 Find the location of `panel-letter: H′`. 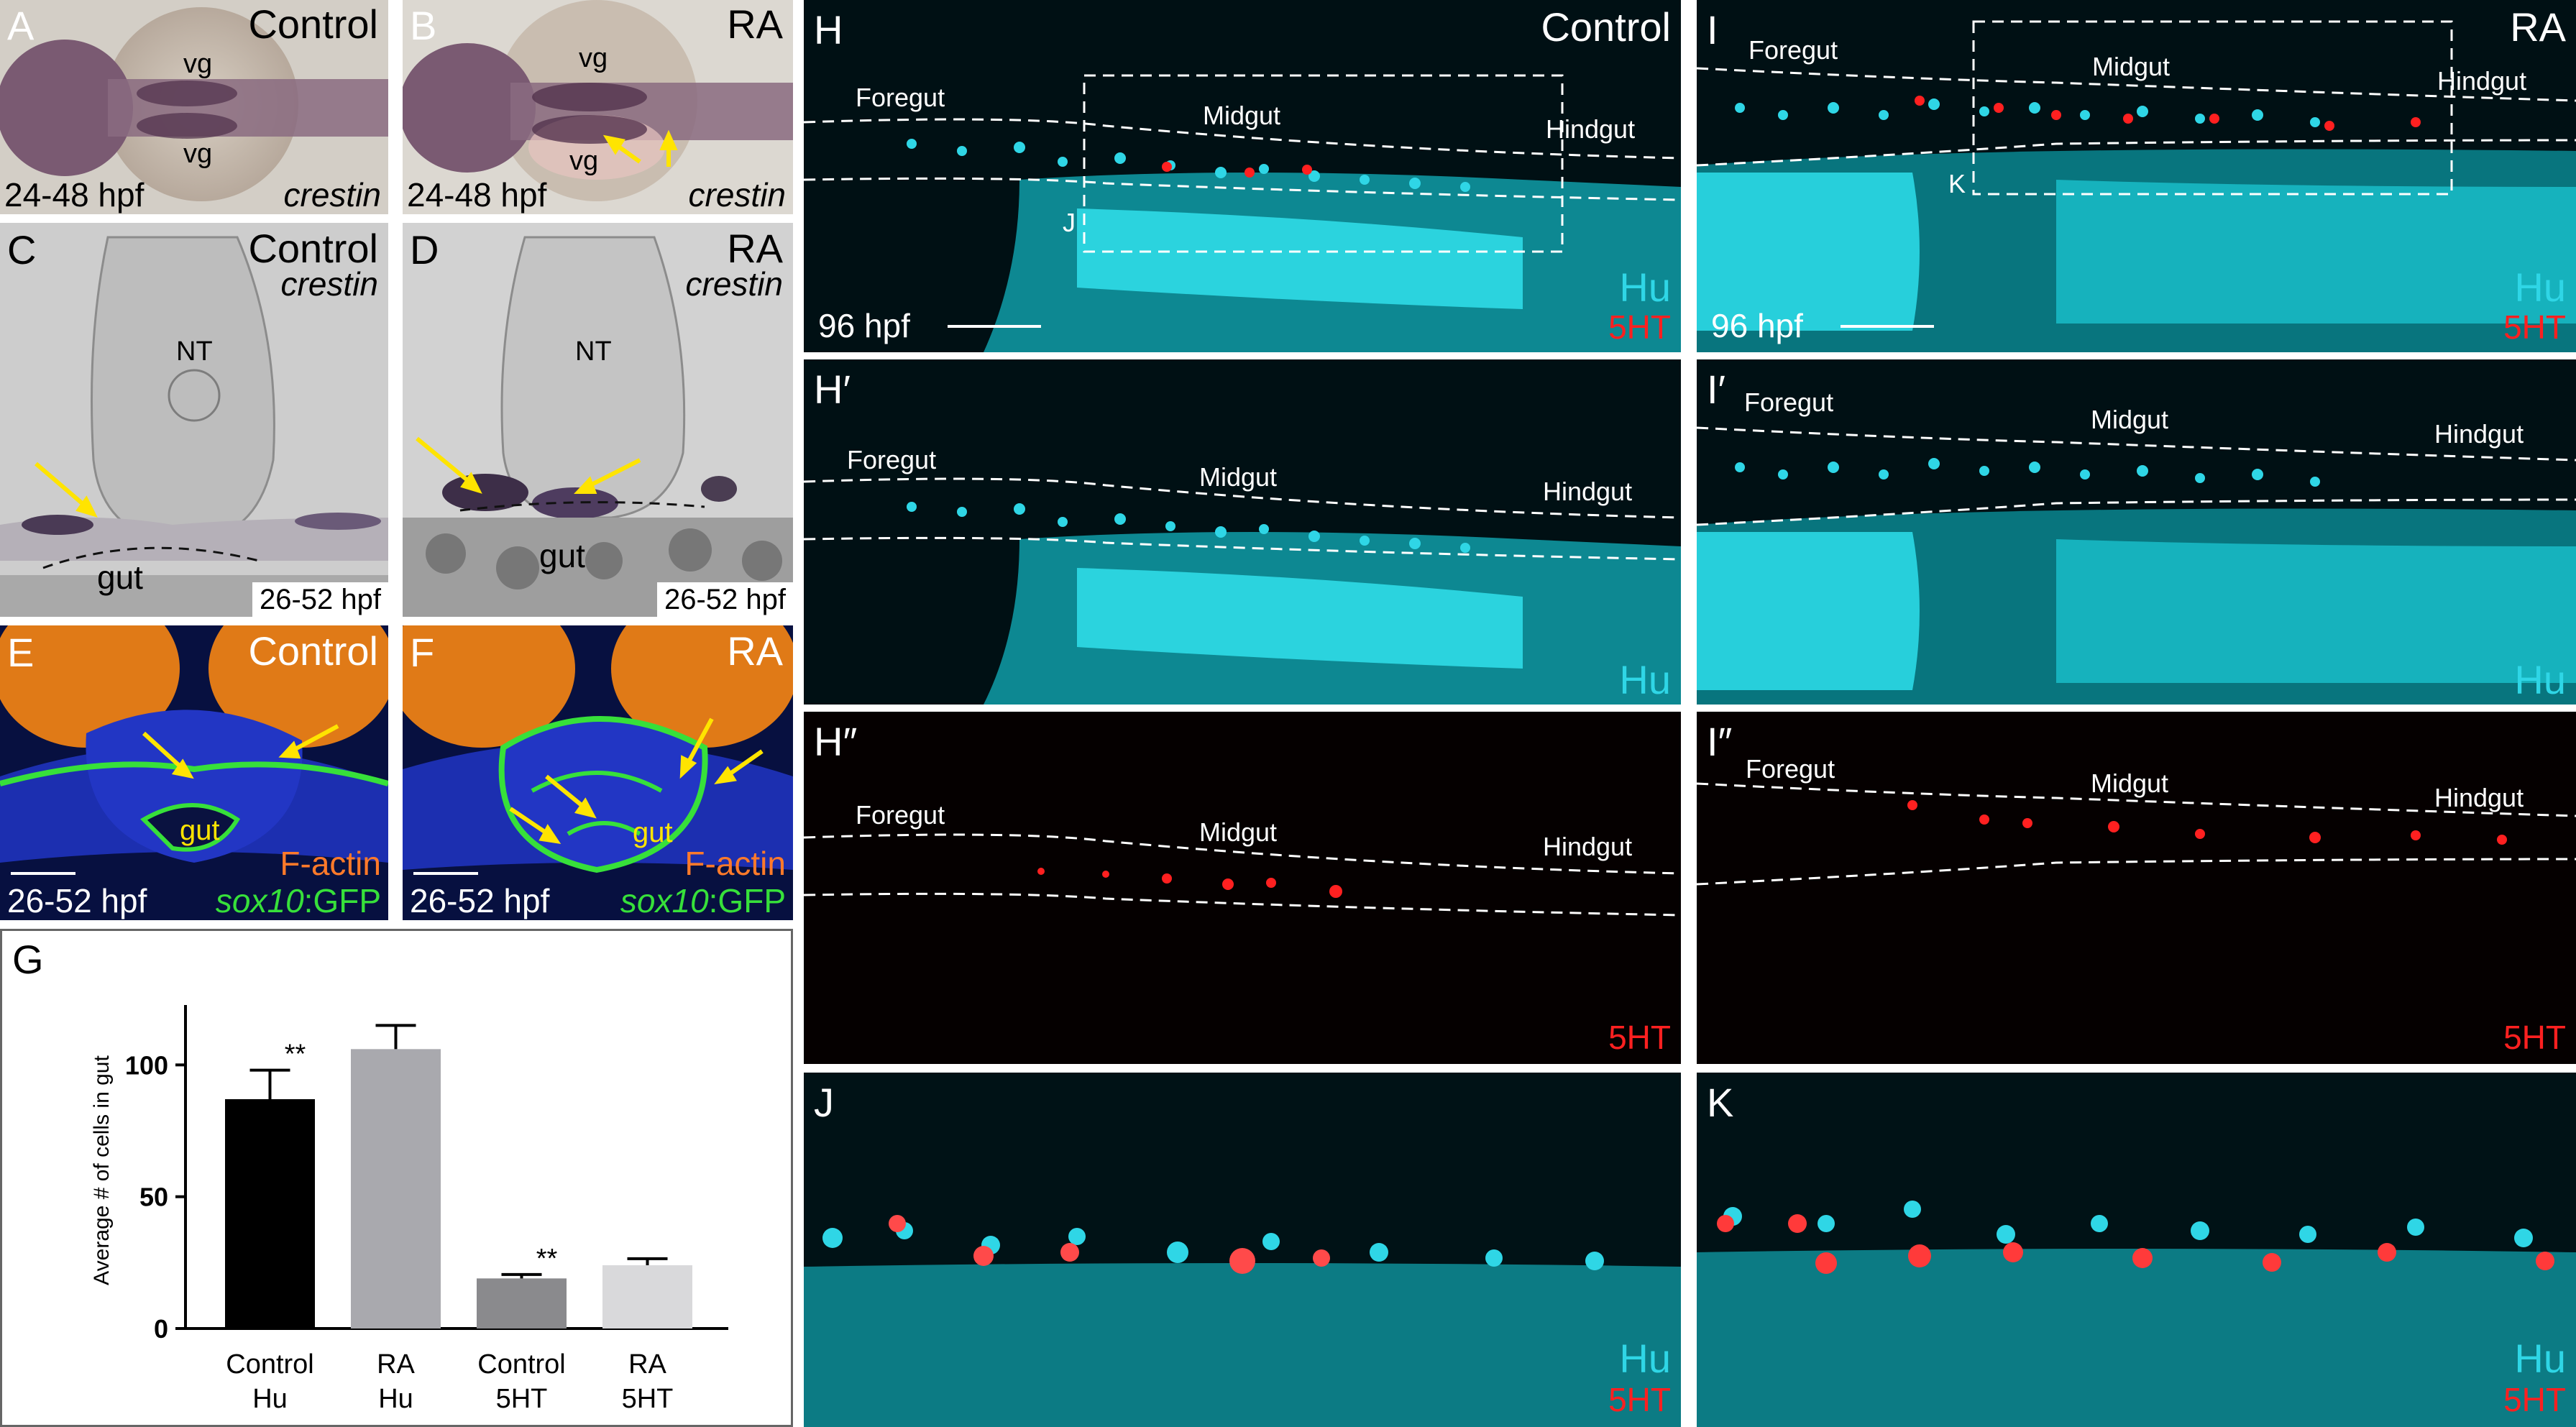

panel-letter: H′ is located at coordinates (832, 389).